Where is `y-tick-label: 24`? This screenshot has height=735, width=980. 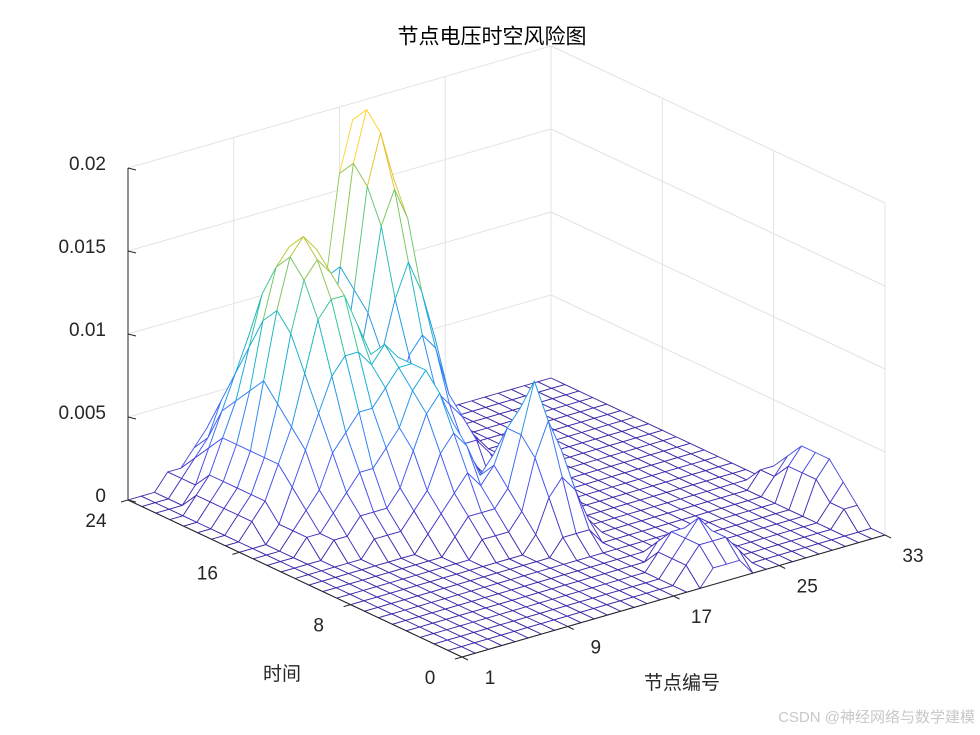
y-tick-label: 24 is located at coordinates (96, 521).